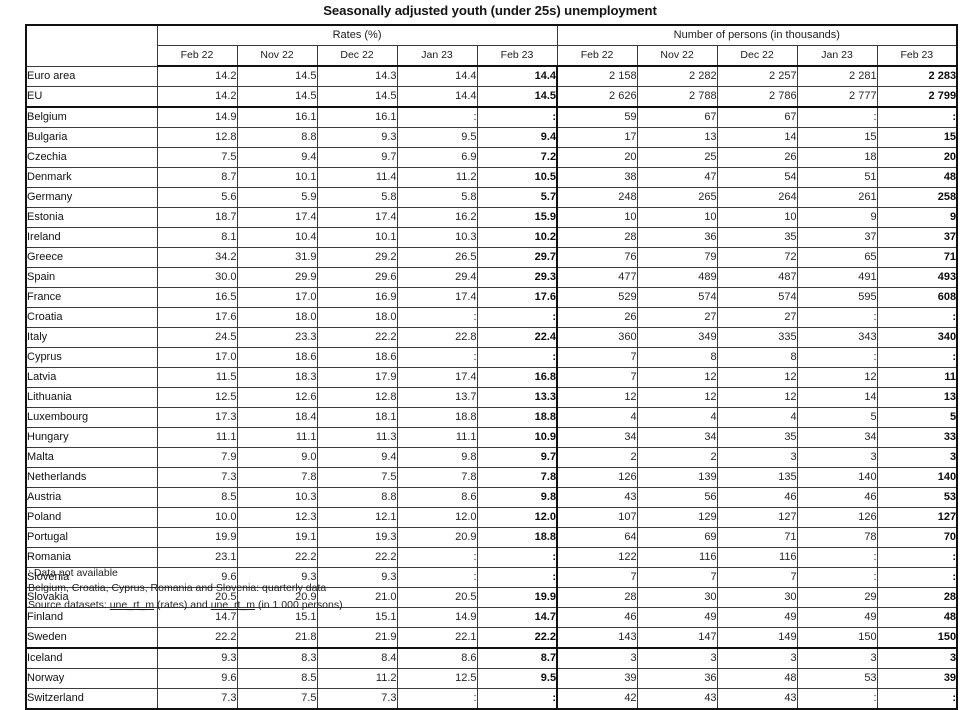  I want to click on corner-cell, so click(91, 45).